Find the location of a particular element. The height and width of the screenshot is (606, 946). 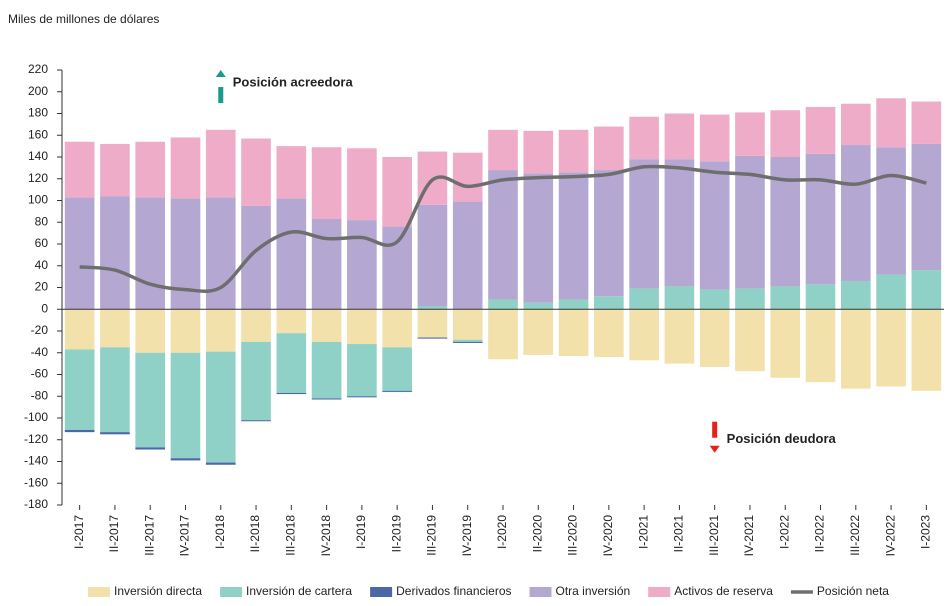

legend-label: Inversión de cartera is located at coordinates (299, 591).